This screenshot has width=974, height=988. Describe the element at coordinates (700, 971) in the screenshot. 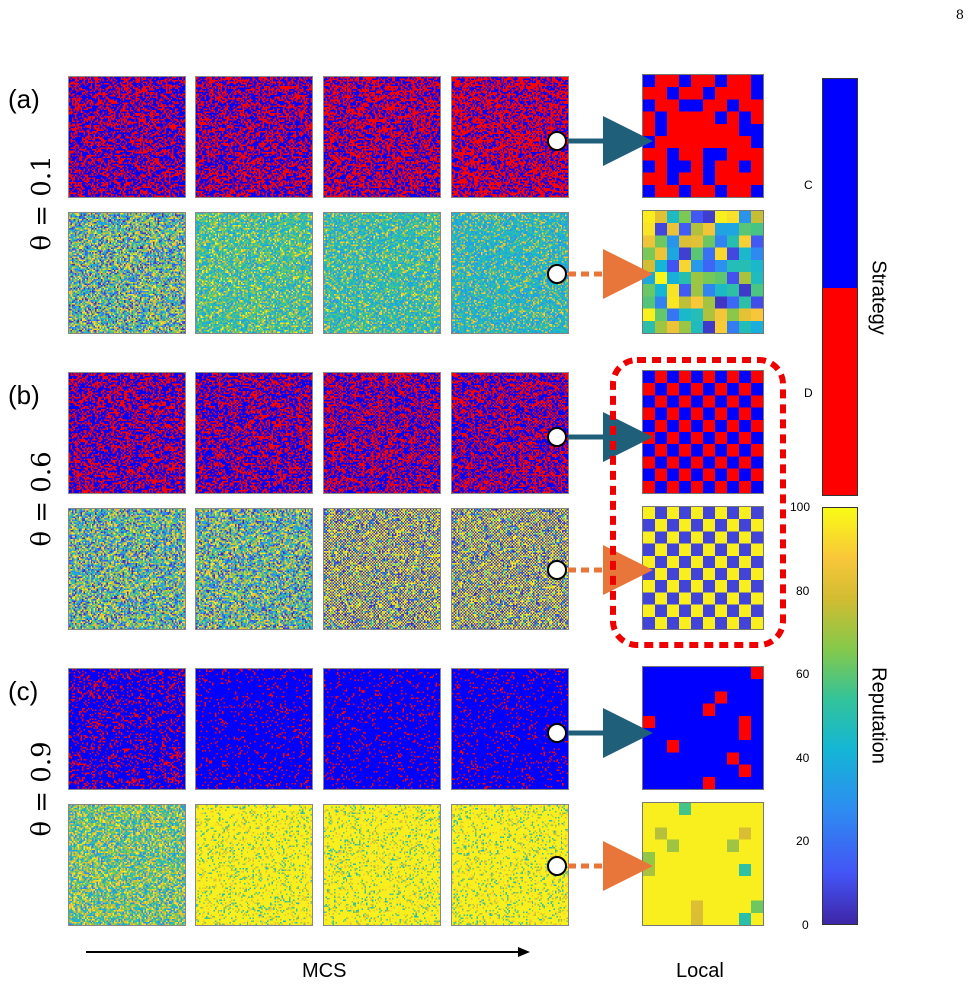

I see `local-label: Local` at that location.